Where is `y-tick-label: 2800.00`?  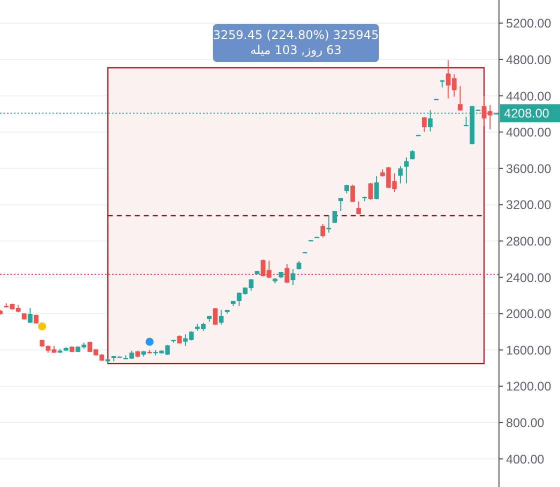
y-tick-label: 2800.00 is located at coordinates (529, 241).